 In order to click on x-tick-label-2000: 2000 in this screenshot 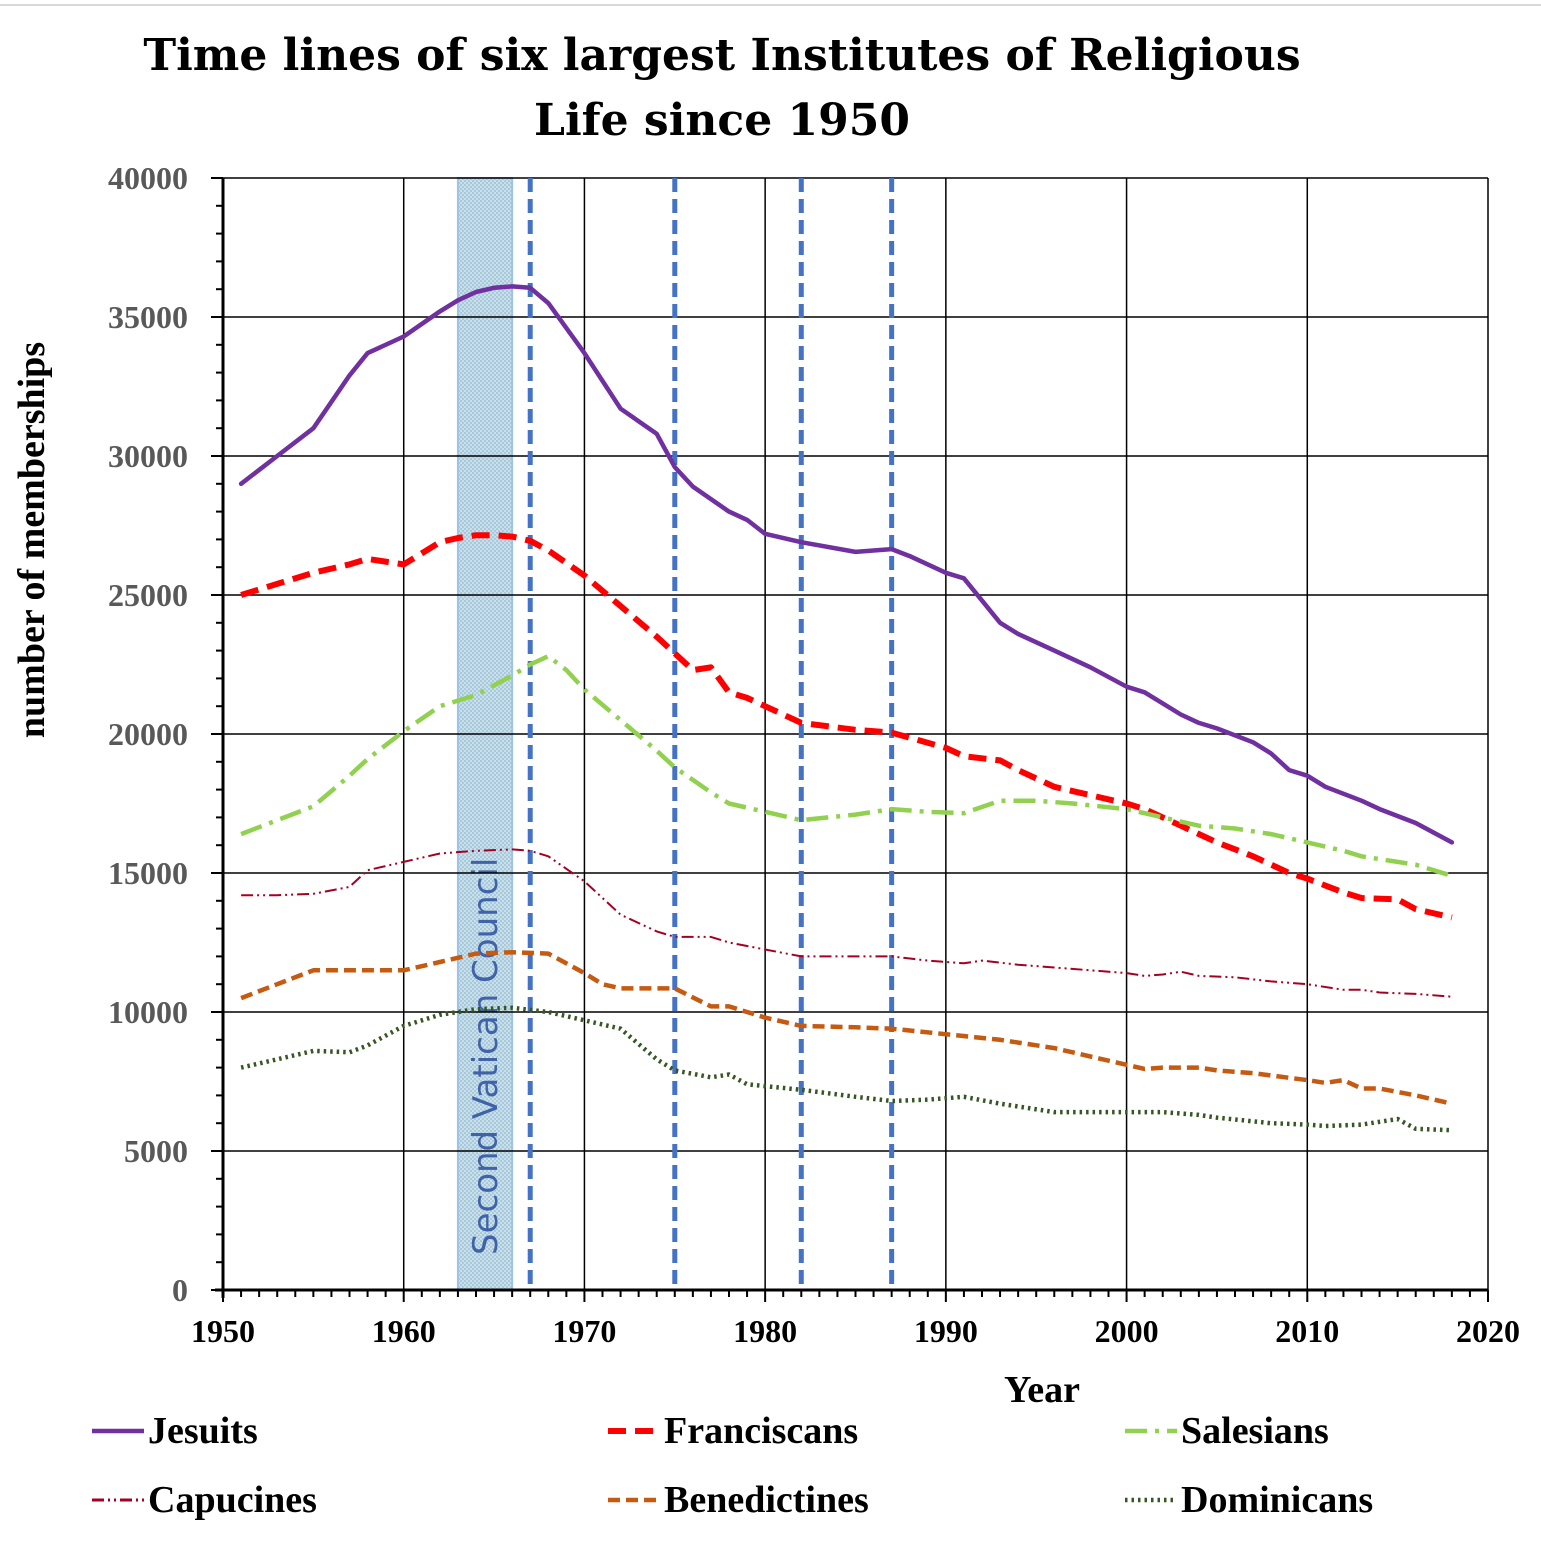, I will do `click(1127, 1331)`.